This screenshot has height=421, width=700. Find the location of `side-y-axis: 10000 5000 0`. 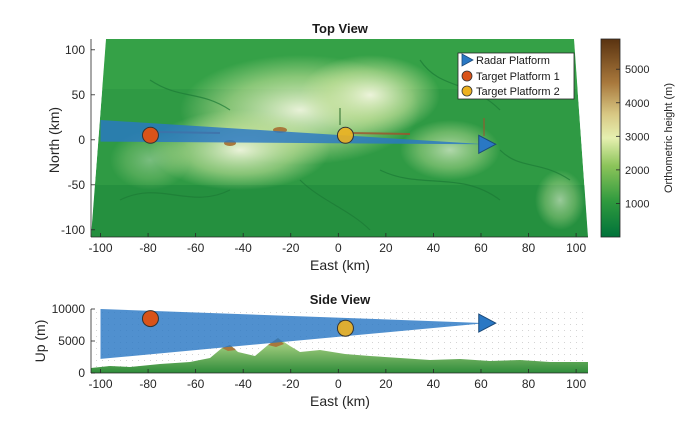

side-y-axis: 10000 5000 0 is located at coordinates (73, 341).